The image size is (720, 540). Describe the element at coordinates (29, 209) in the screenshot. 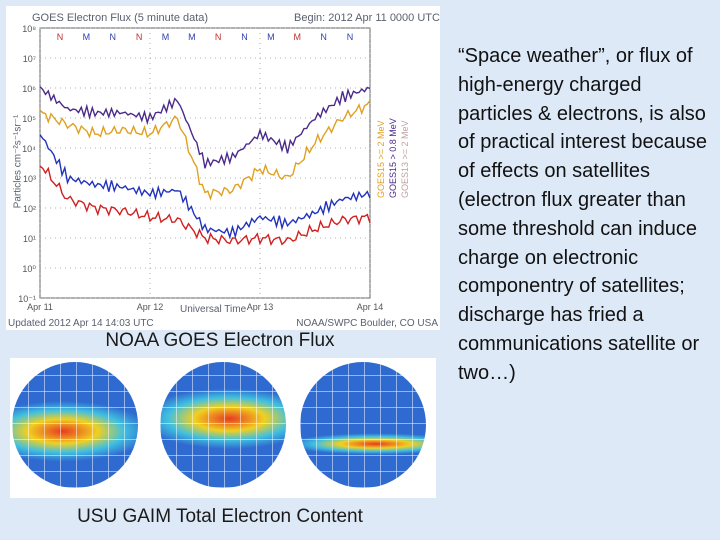

I see `y-tick-label: 10²` at that location.